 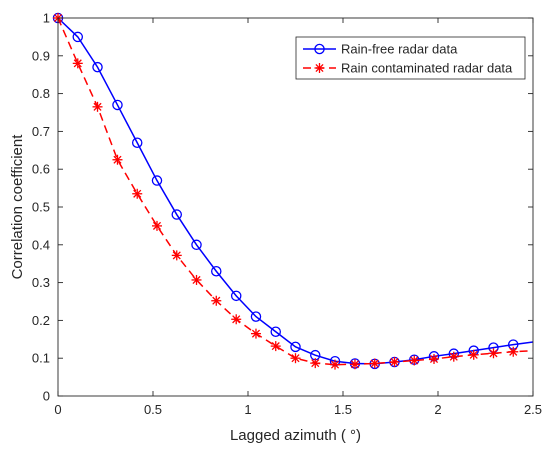 What do you see at coordinates (153, 409) in the screenshot?
I see `x-tick-label: 0.5` at bounding box center [153, 409].